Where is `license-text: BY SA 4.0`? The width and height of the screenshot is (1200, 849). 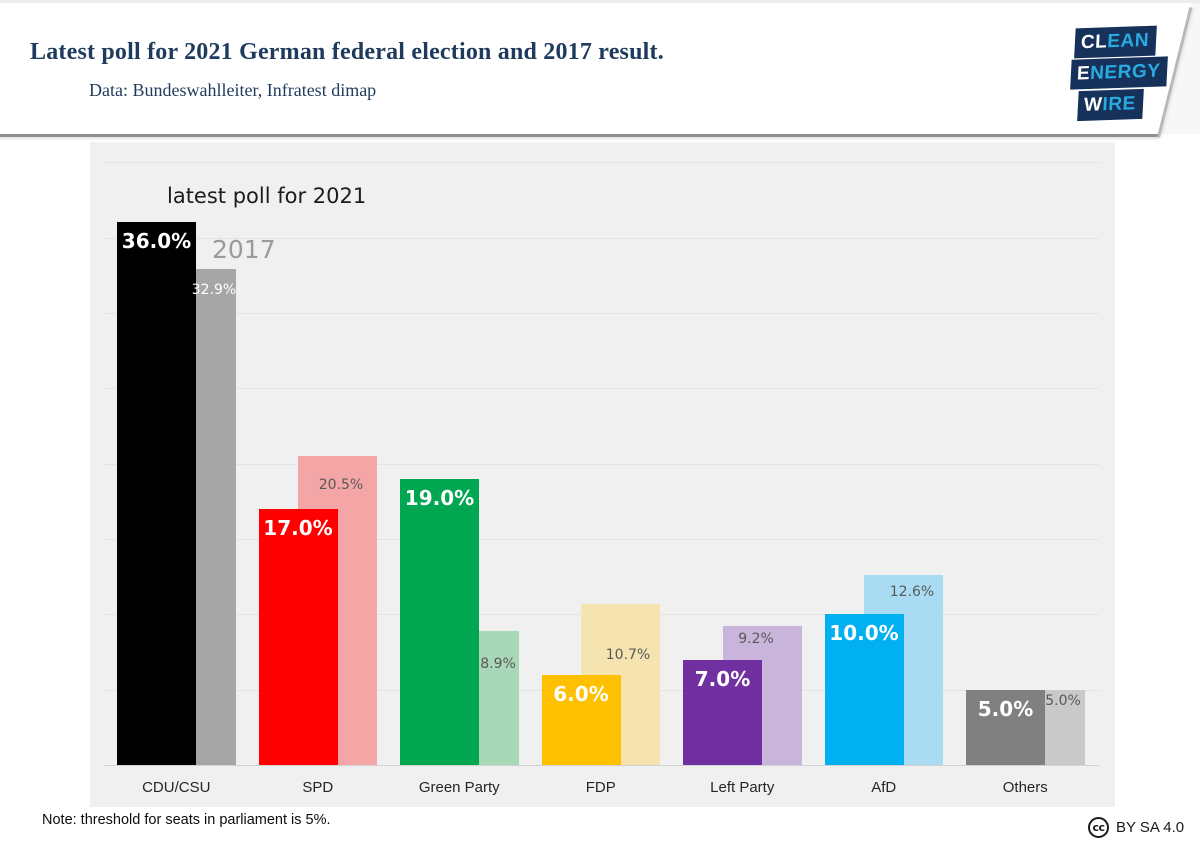
license-text: BY SA 4.0 is located at coordinates (1150, 827).